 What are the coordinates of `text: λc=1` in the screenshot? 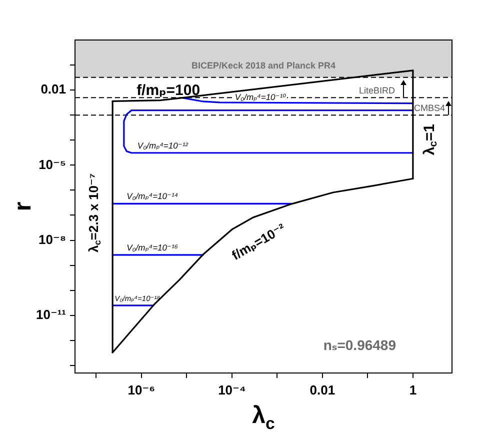 It's located at (430, 140).